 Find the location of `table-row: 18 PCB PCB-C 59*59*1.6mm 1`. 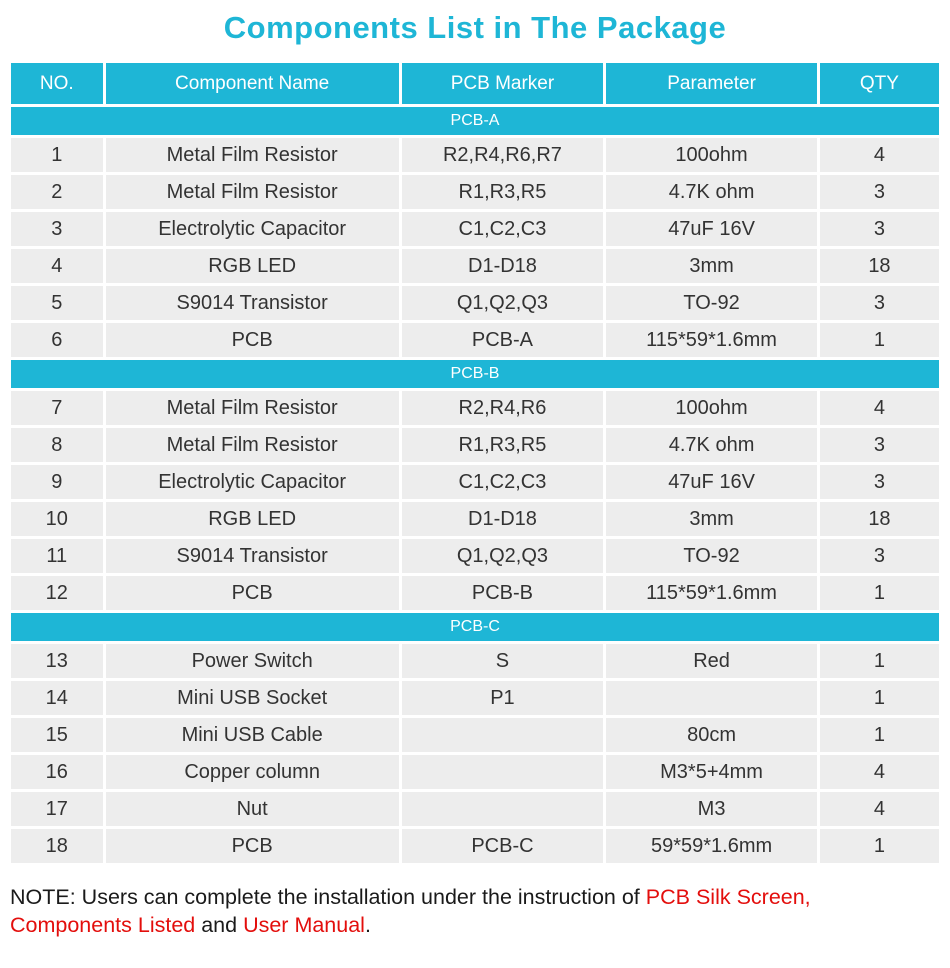

table-row: 18 PCB PCB-C 59*59*1.6mm 1 is located at coordinates (475, 846).